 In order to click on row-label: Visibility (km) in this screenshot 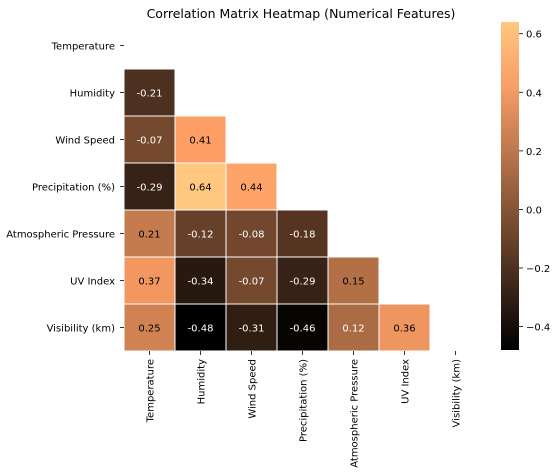, I will do `click(81, 329)`.